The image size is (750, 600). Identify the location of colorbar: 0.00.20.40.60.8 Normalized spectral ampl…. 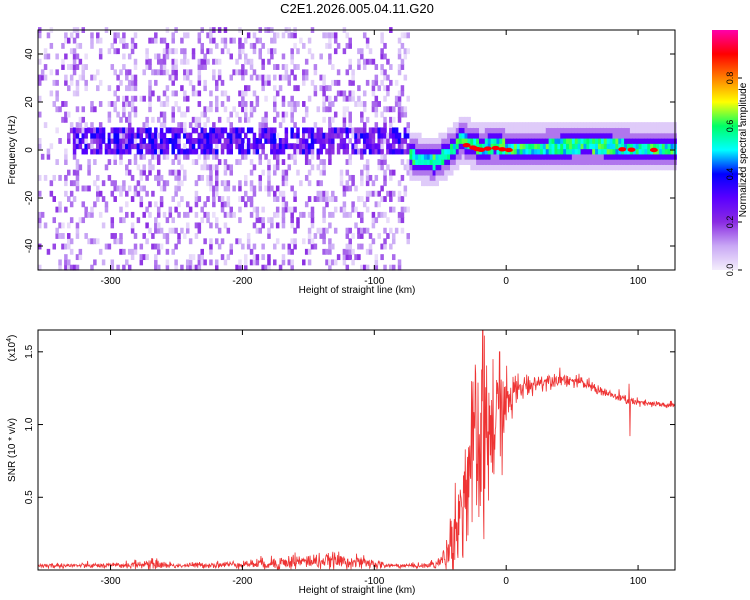
(730, 153).